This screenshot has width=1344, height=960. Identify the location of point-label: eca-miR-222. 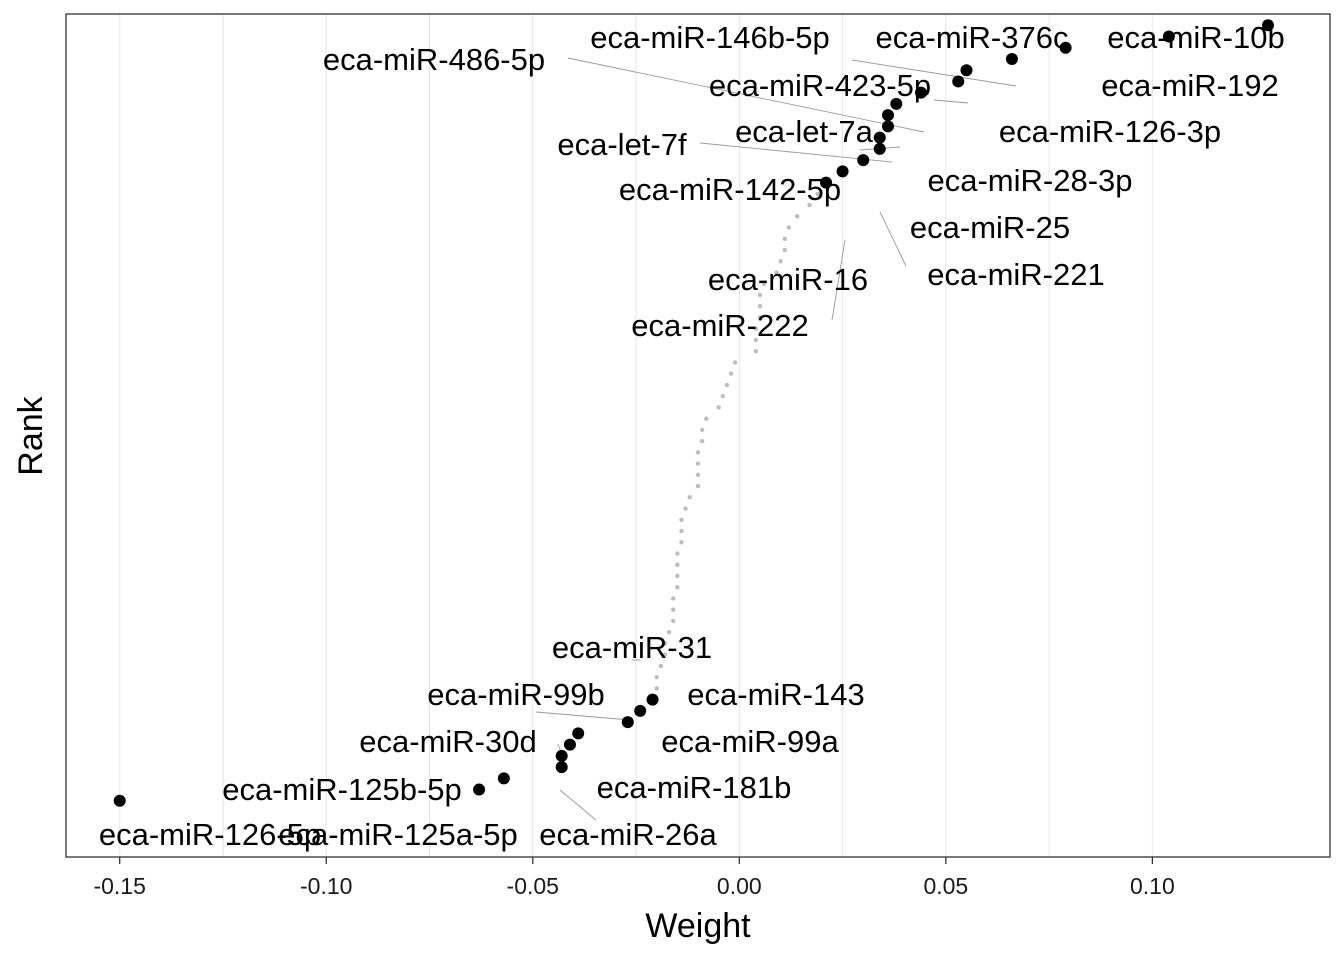
(719, 325).